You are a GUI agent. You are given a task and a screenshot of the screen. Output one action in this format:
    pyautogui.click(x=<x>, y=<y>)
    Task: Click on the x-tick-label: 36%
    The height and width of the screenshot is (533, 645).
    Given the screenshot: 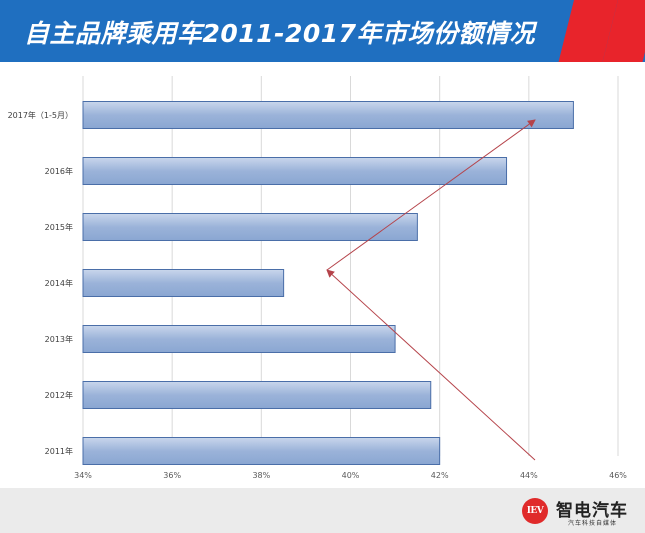 What is the action you would take?
    pyautogui.click(x=172, y=475)
    